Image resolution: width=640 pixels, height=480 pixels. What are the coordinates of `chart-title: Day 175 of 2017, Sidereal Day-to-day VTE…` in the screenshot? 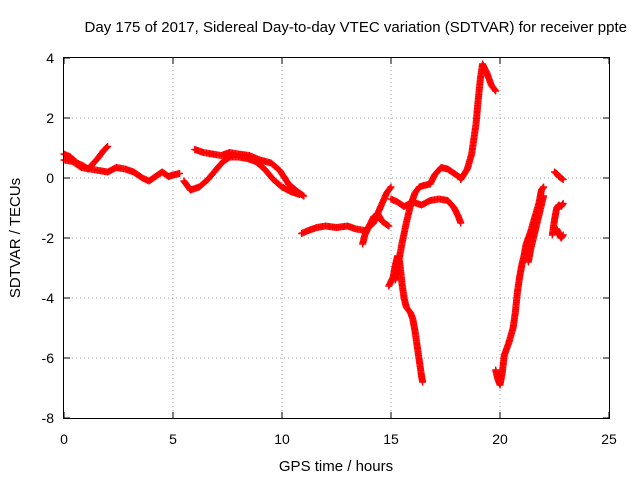 It's located at (356, 27).